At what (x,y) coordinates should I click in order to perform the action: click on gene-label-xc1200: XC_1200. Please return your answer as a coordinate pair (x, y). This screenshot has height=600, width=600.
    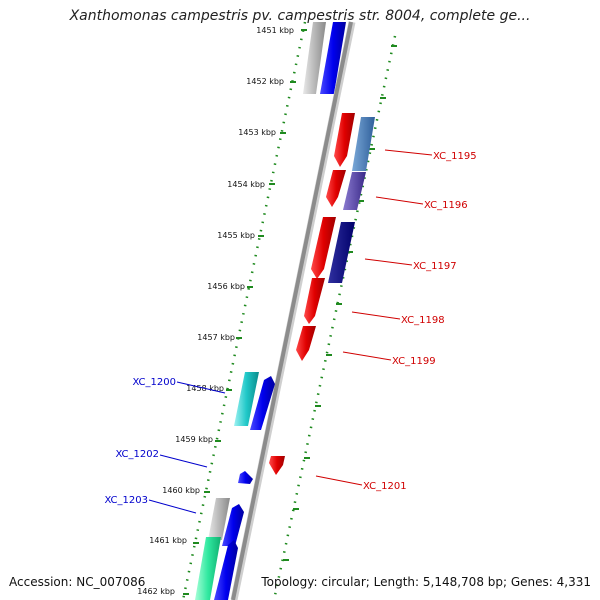
    Looking at the image, I should click on (154, 382).